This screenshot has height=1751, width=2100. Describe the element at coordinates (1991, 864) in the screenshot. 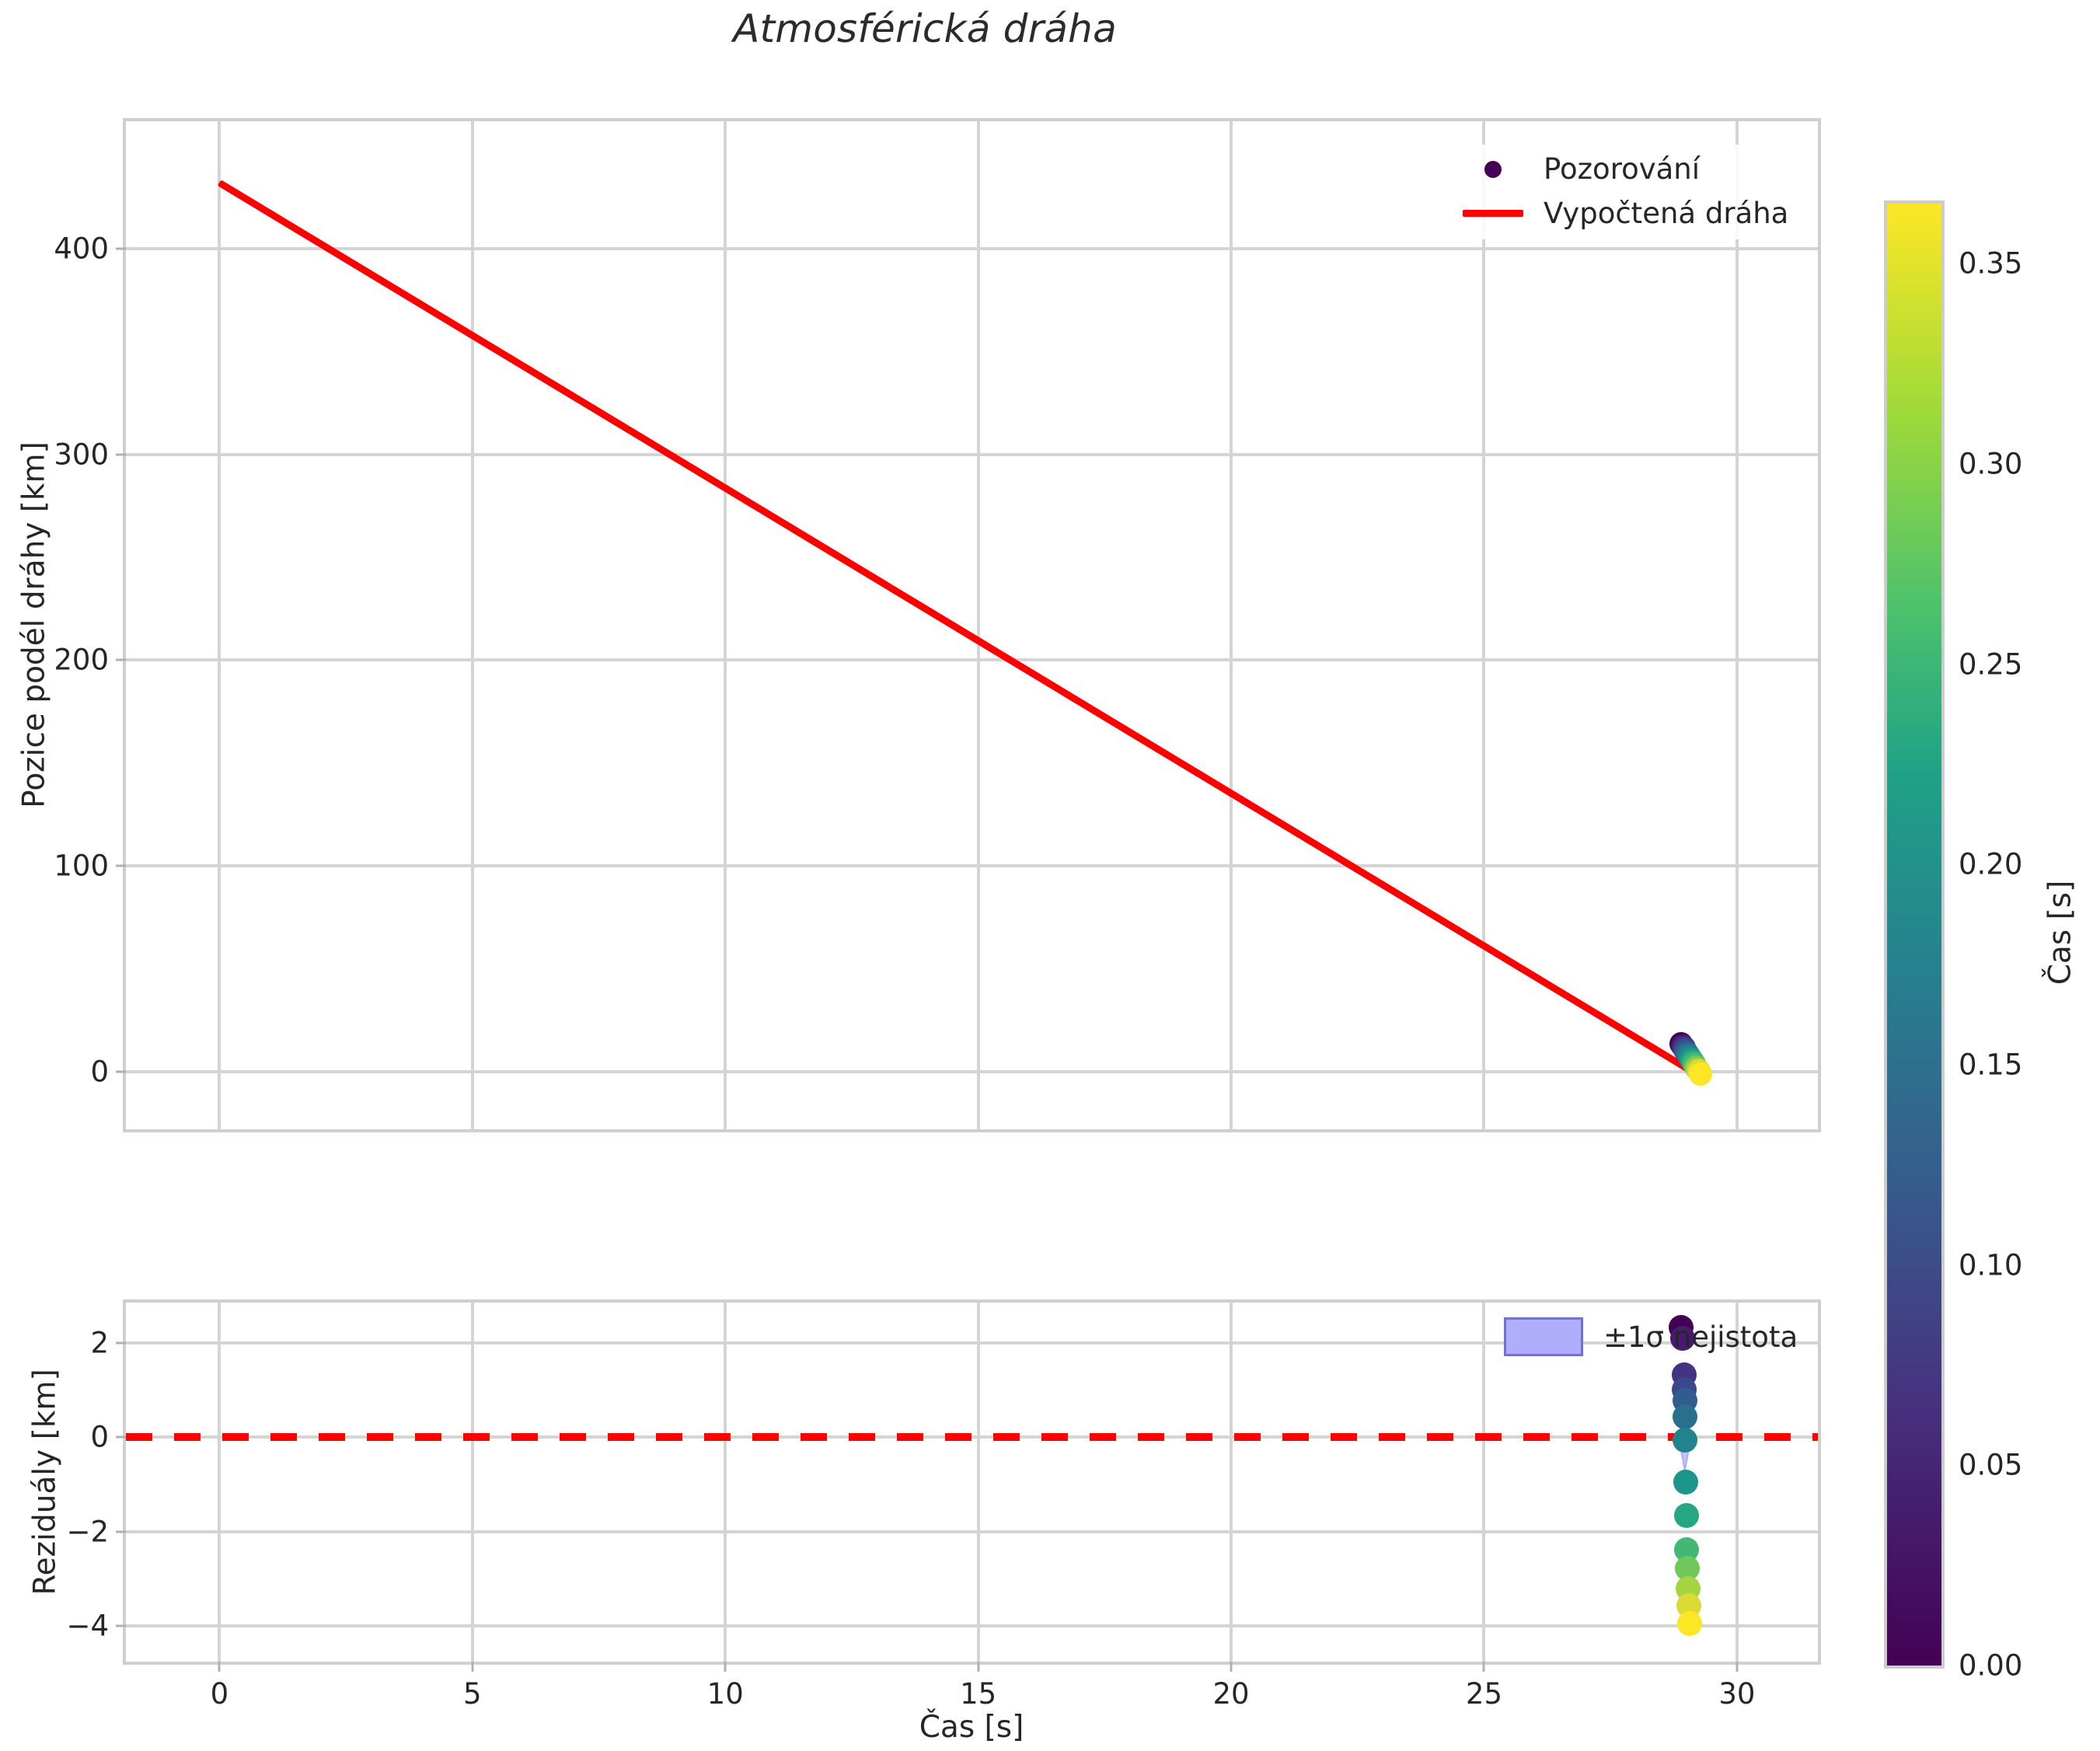

I see `colorbar-tick-label: 0.20` at that location.